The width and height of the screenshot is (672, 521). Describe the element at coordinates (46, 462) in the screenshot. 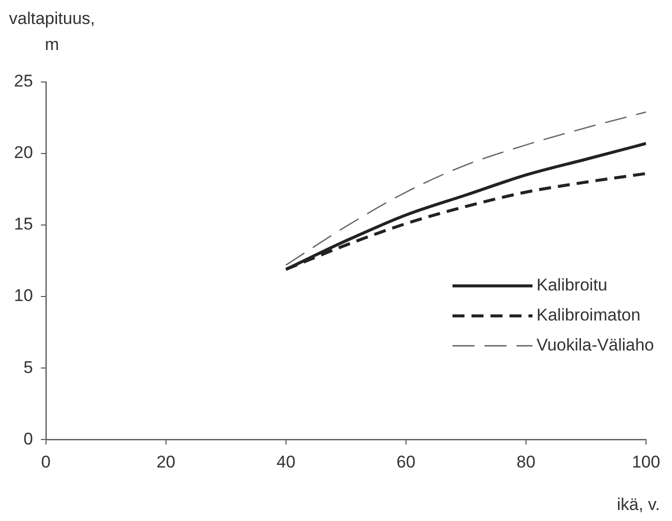

I see `x-tick-label: 0` at that location.